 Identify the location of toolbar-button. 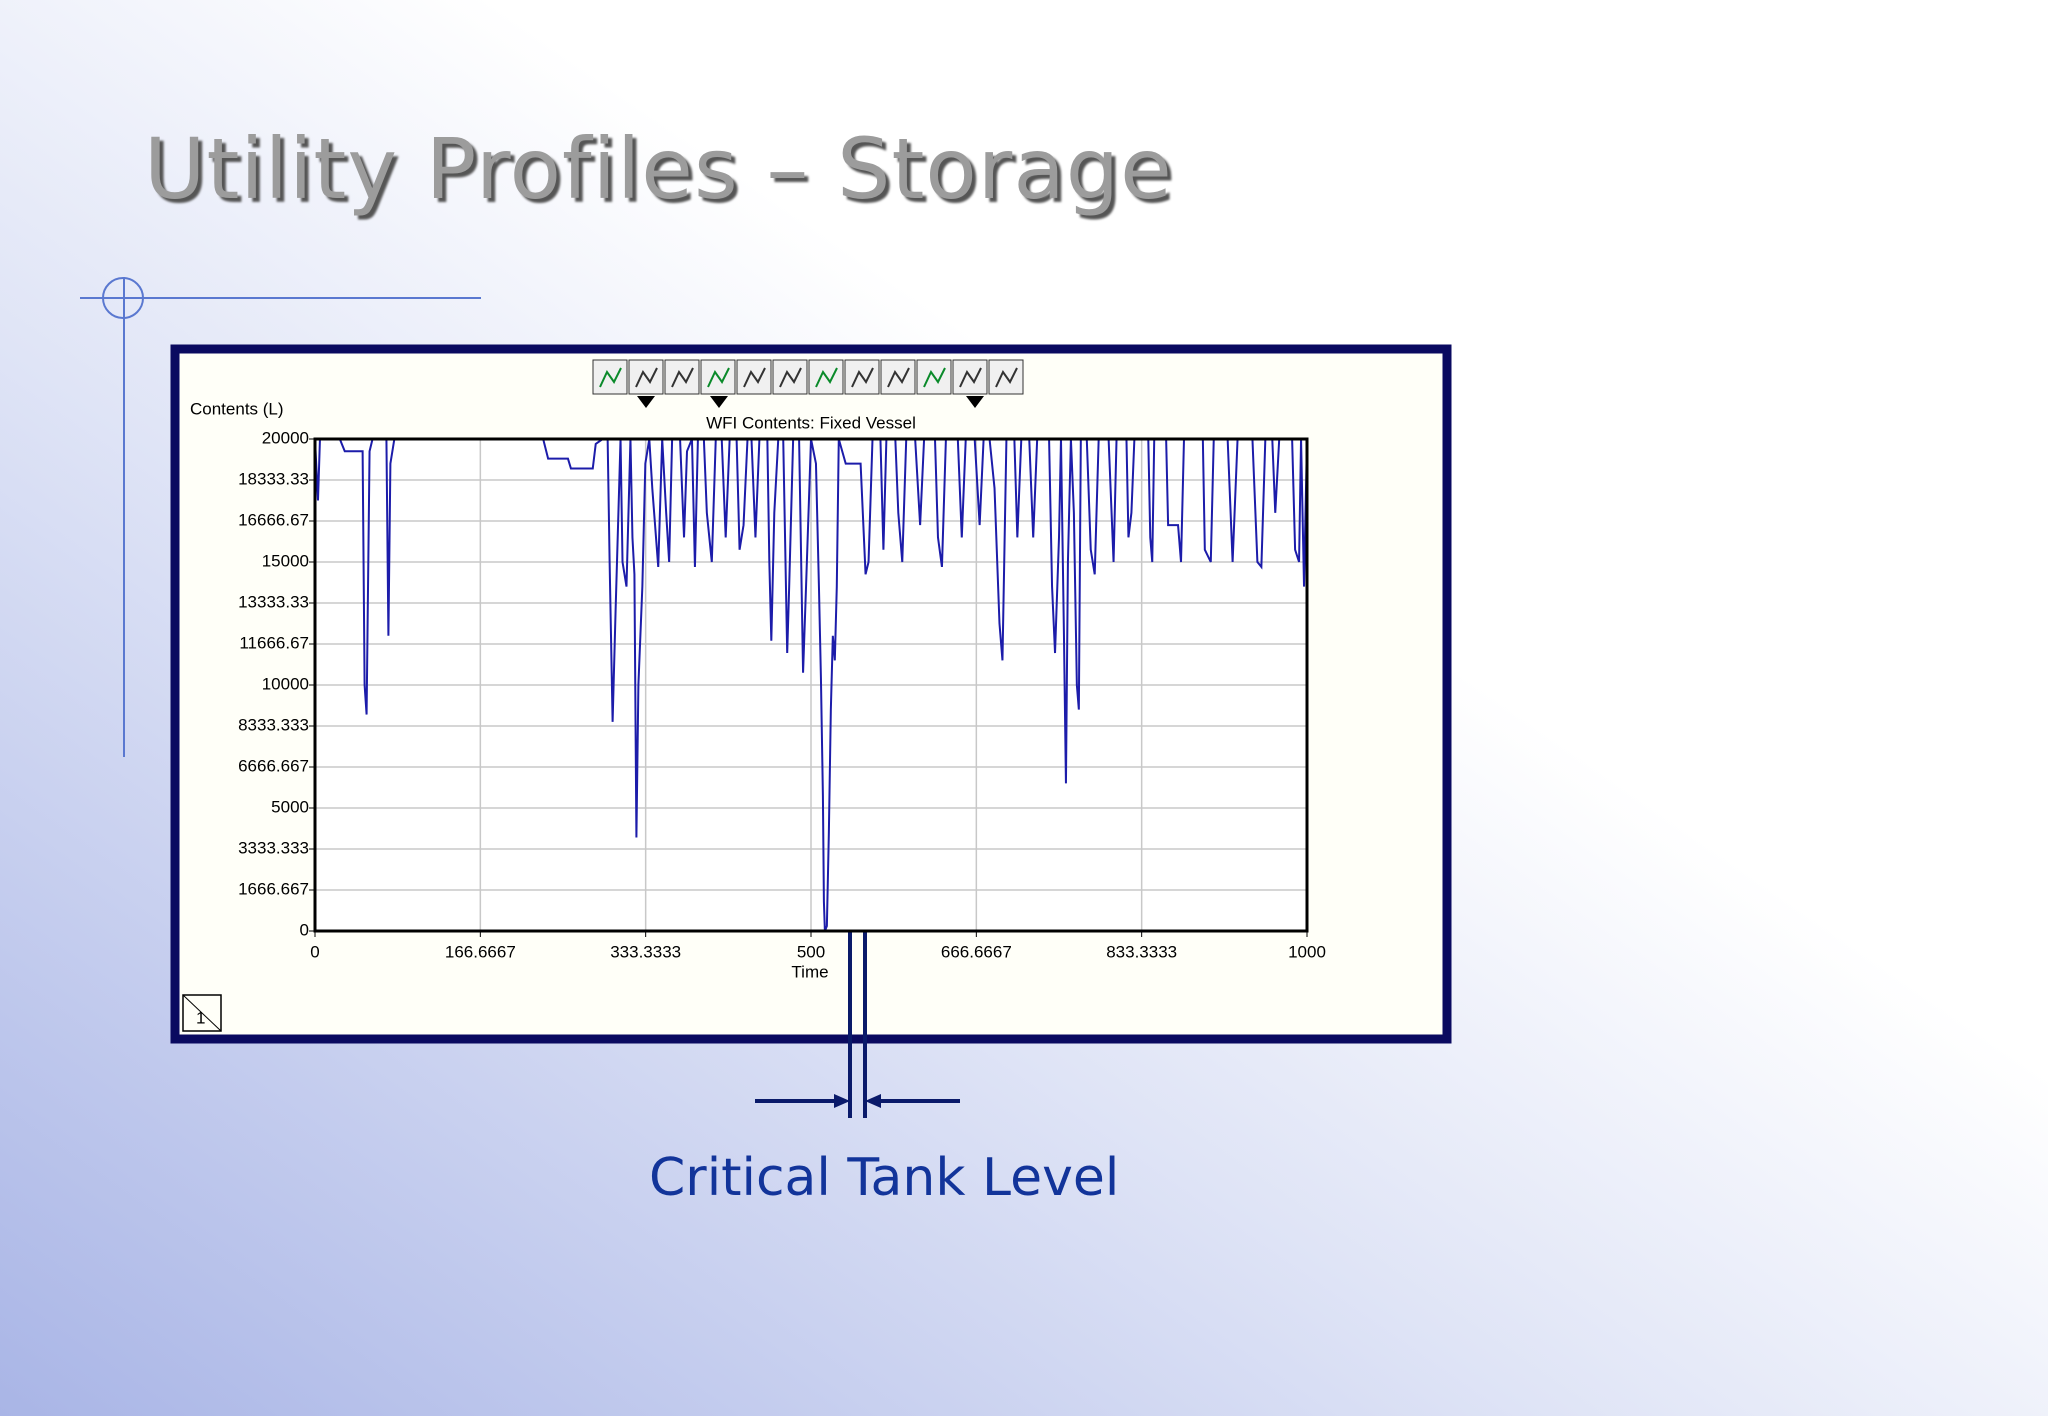
(898, 377).